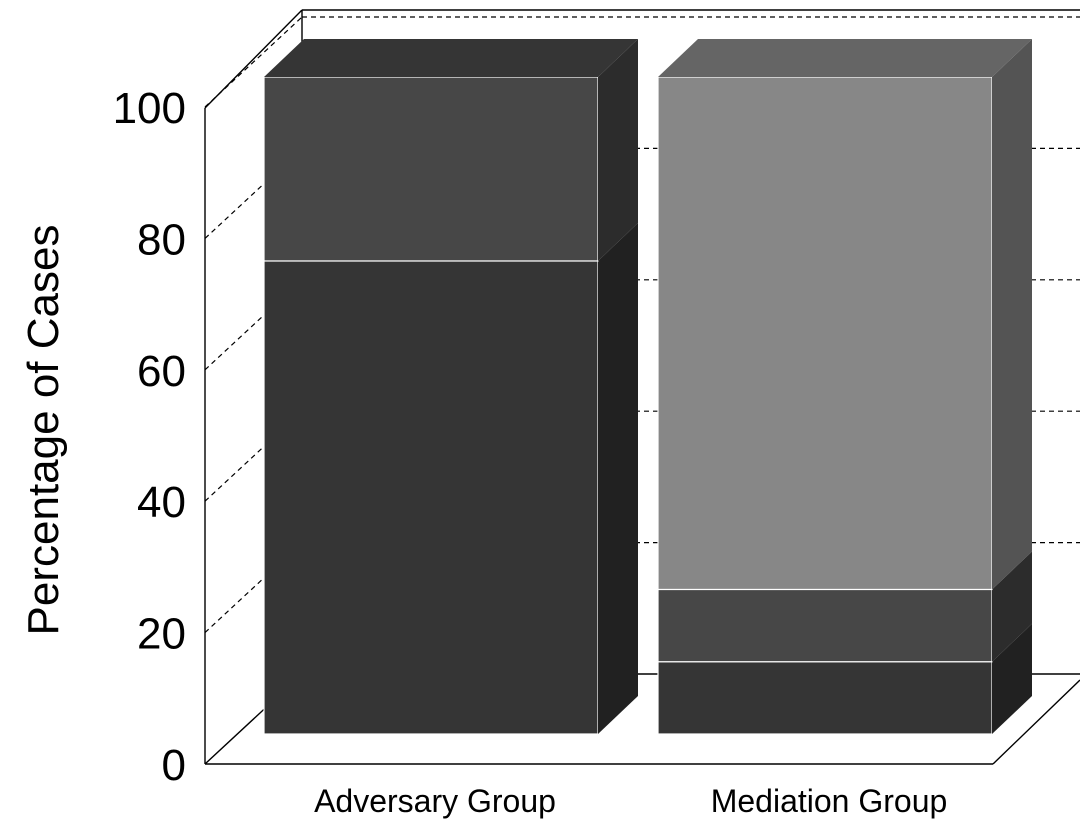  Describe the element at coordinates (829, 801) in the screenshot. I see `x-tick-label: Mediation Group` at that location.